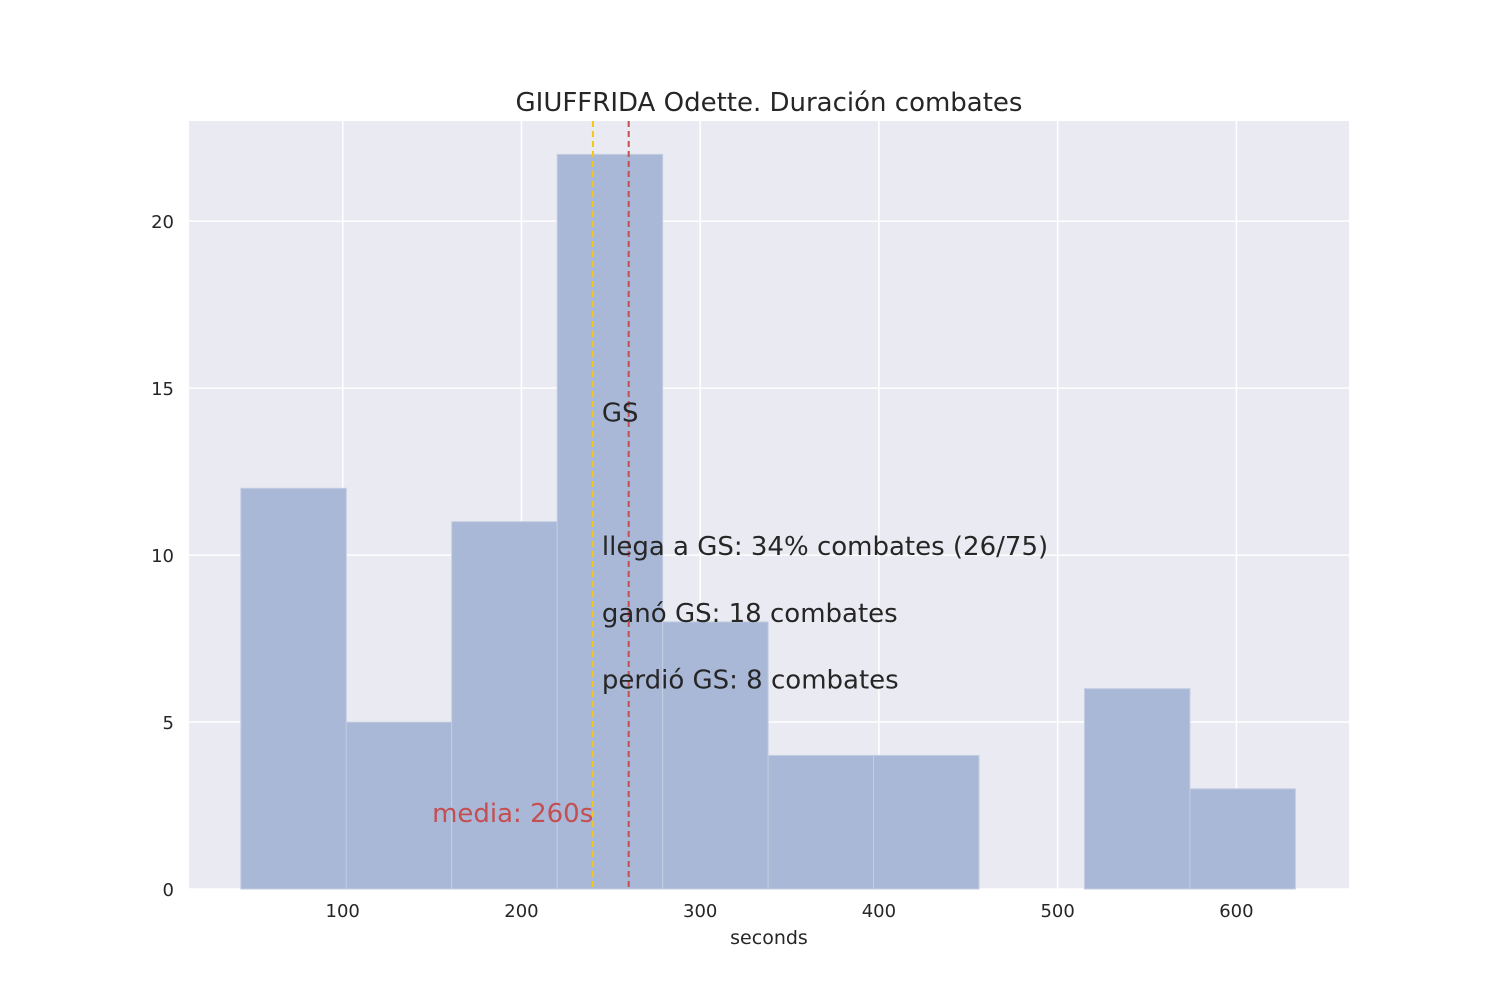 The width and height of the screenshot is (1500, 1000). Describe the element at coordinates (620, 414) in the screenshot. I see `gs-annotation: GS` at that location.